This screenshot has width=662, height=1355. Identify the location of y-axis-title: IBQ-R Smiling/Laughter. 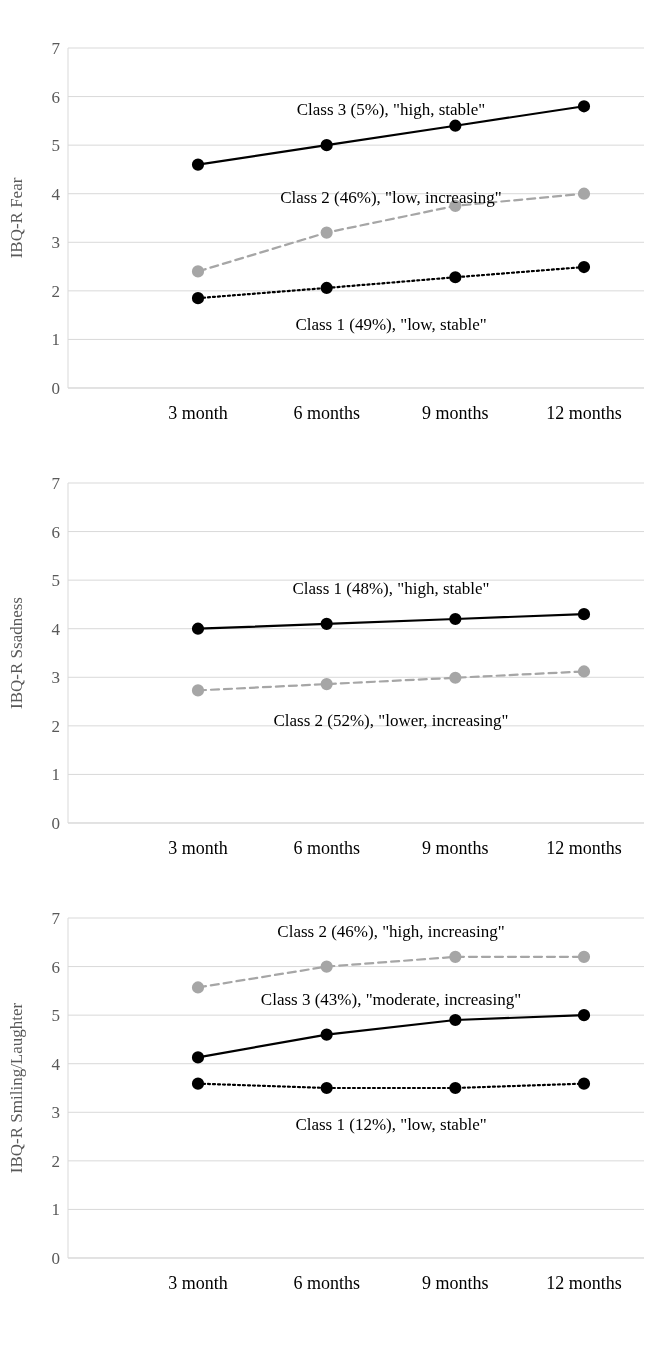
(17, 1088).